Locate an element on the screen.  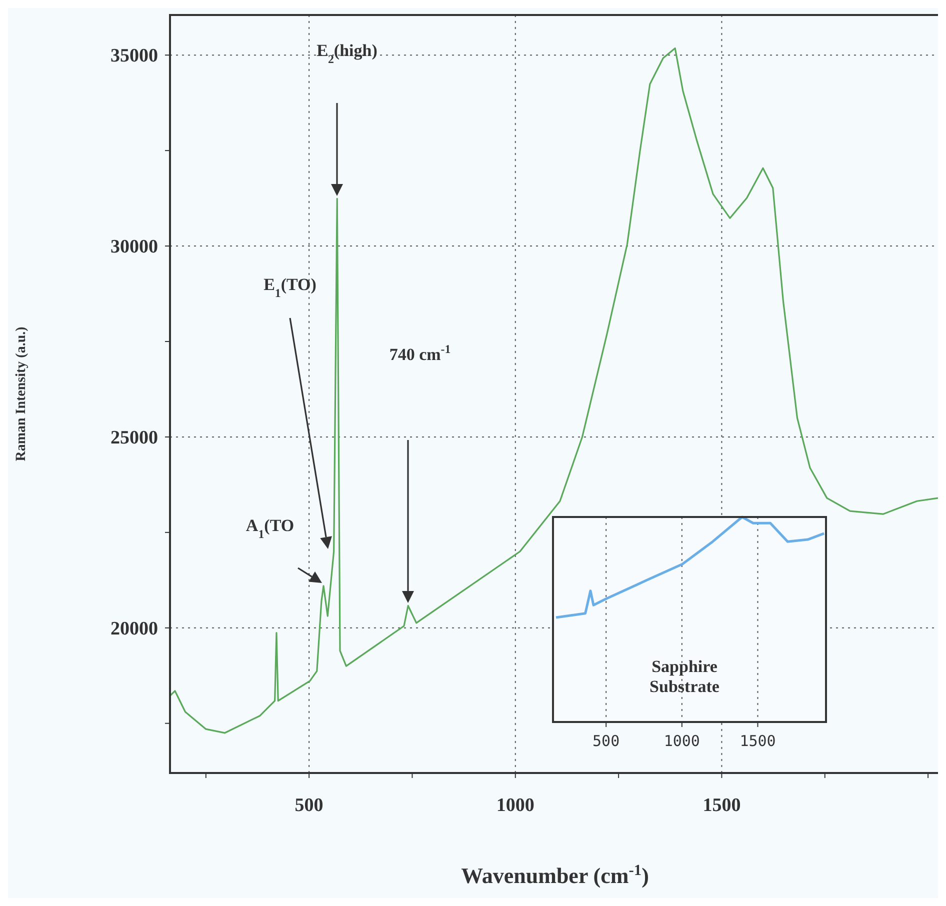
x-axis-title: Wavenumber (cm$^{-1}$) is located at coordinates (555, 875).